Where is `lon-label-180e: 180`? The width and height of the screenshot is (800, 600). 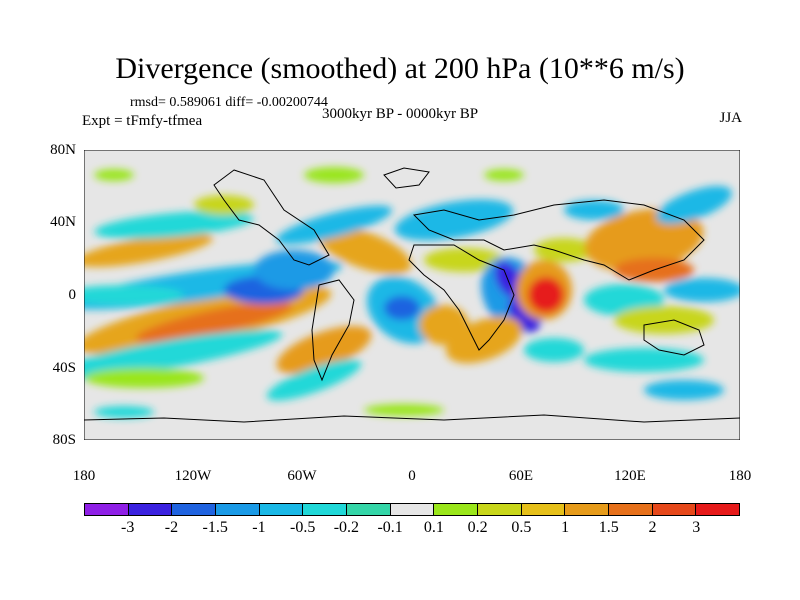
lon-label-180e: 180 is located at coordinates (740, 476).